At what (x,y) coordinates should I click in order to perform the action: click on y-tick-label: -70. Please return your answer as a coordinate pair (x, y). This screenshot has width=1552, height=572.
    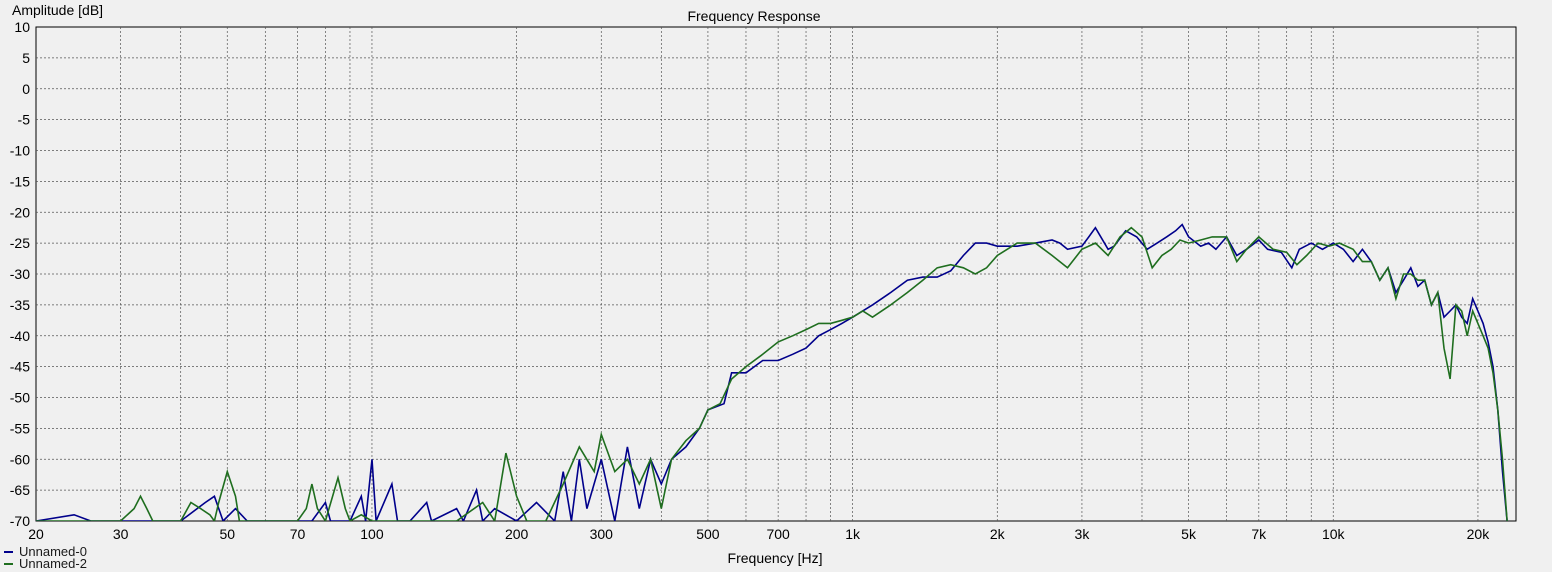
    Looking at the image, I should click on (20, 521).